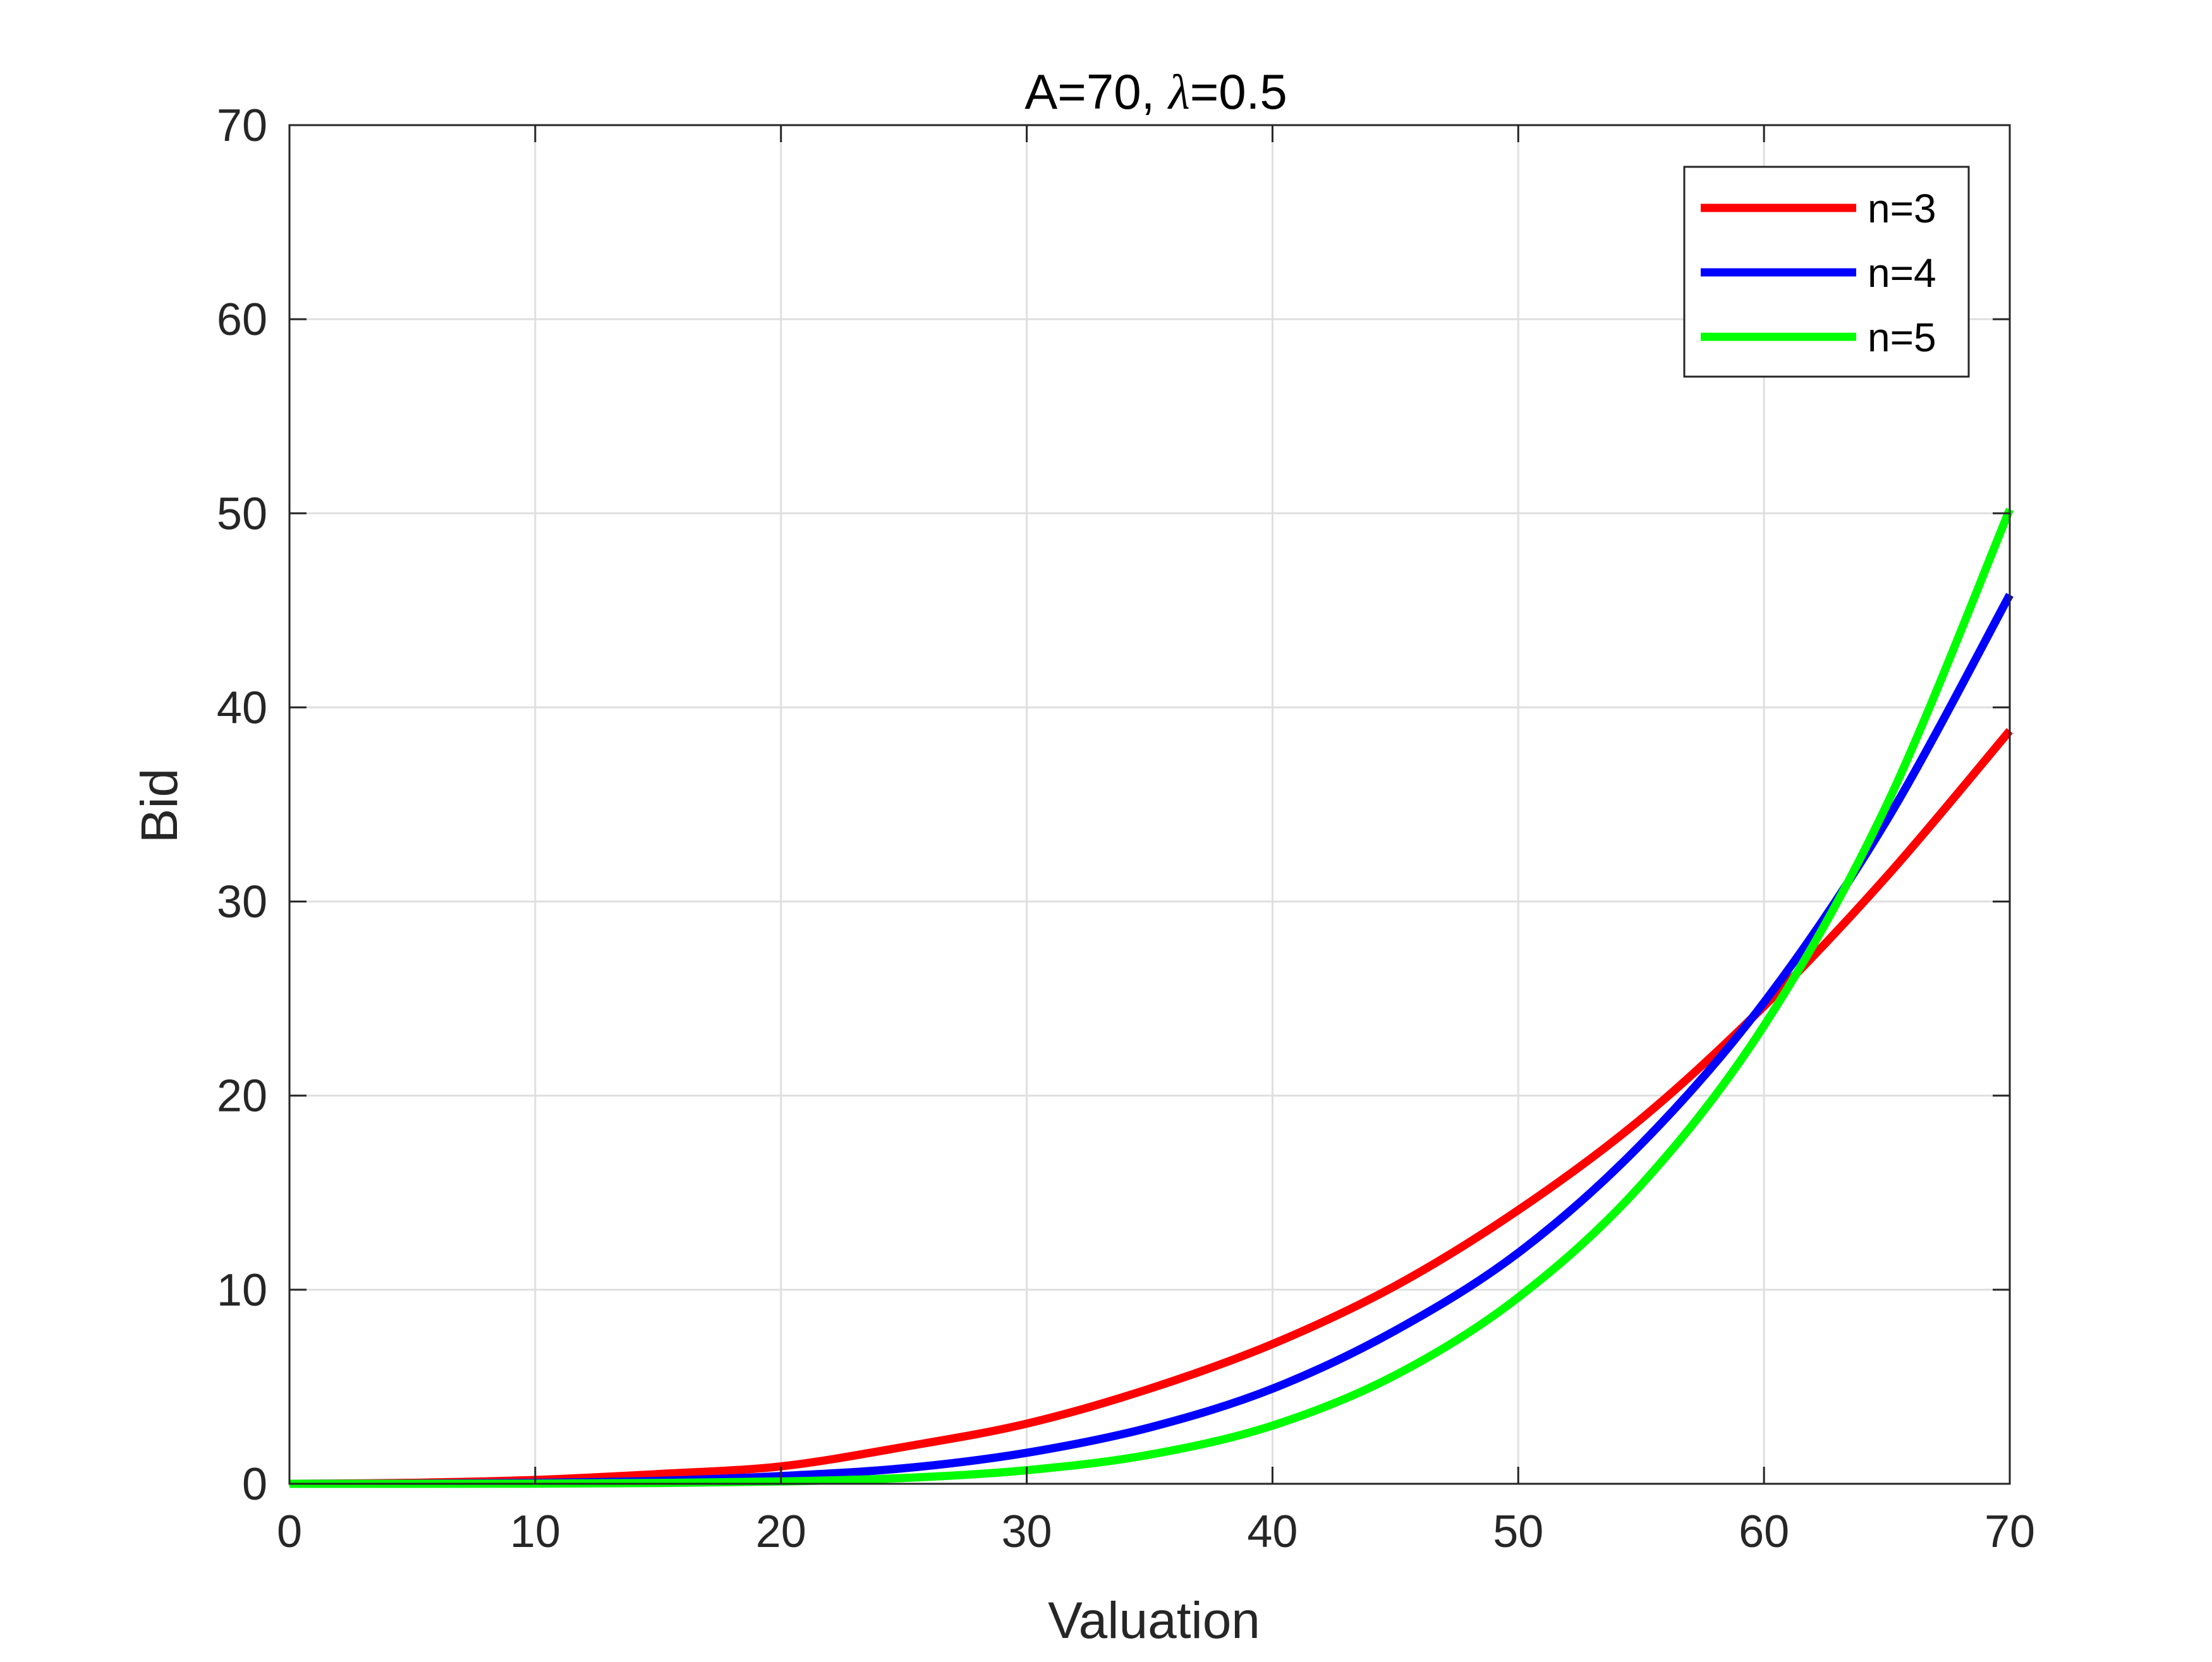 This screenshot has width=2212, height=1662. Describe the element at coordinates (242, 513) in the screenshot. I see `y-tick-label: 50` at that location.